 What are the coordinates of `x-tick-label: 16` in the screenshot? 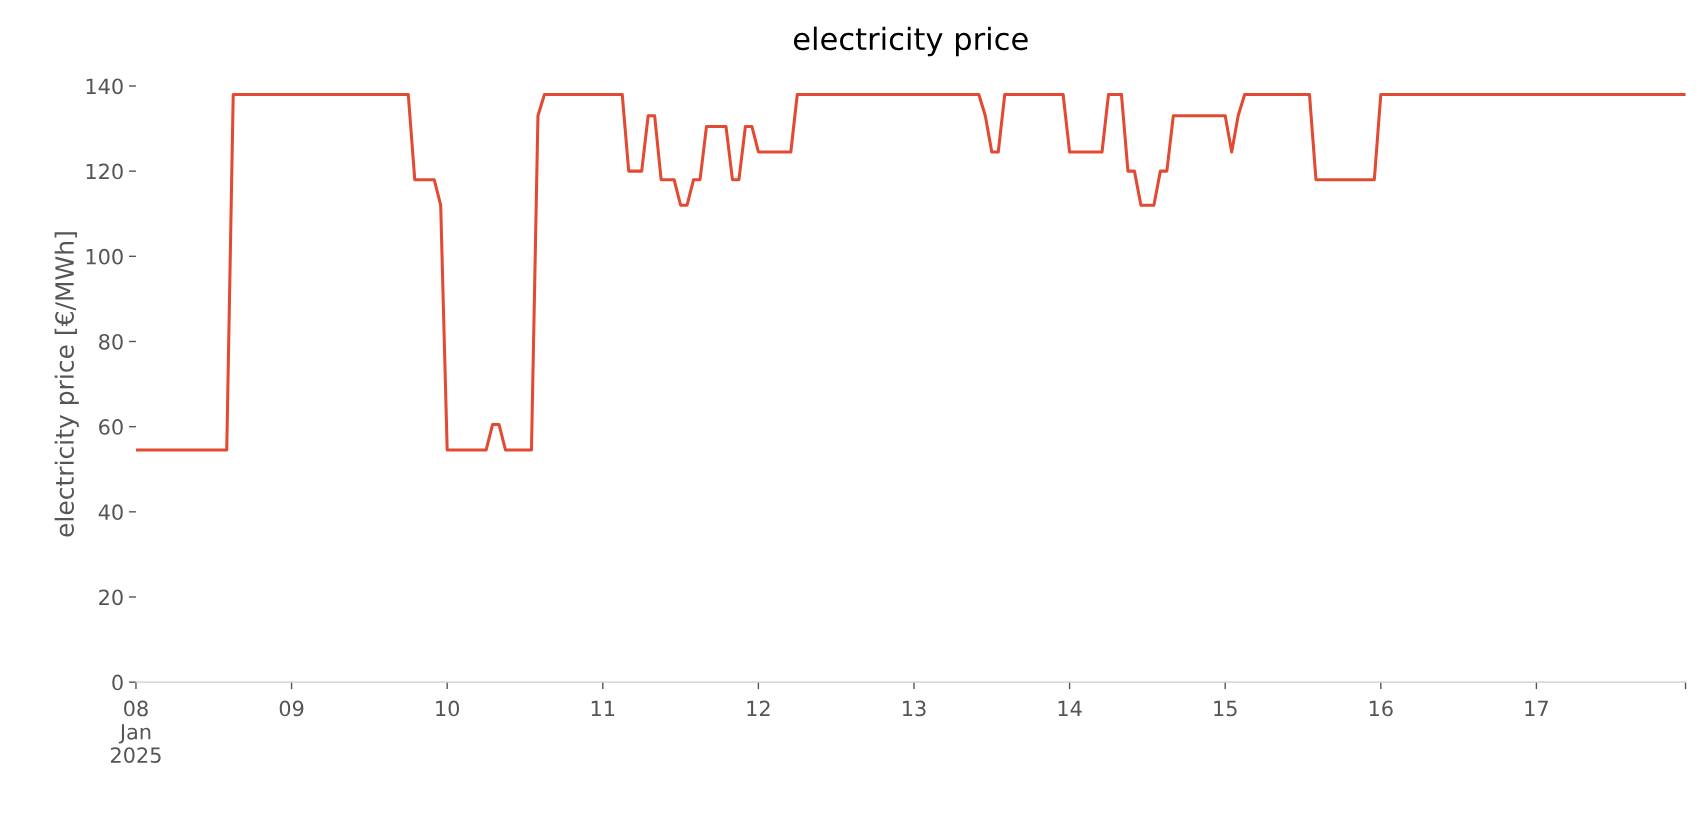 It's located at (1381, 708).